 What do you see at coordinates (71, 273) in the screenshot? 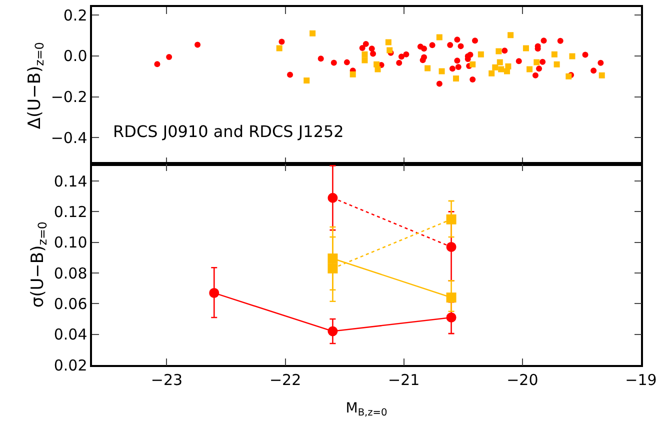
I see `y-tick-label: 0.08` at bounding box center [71, 273].